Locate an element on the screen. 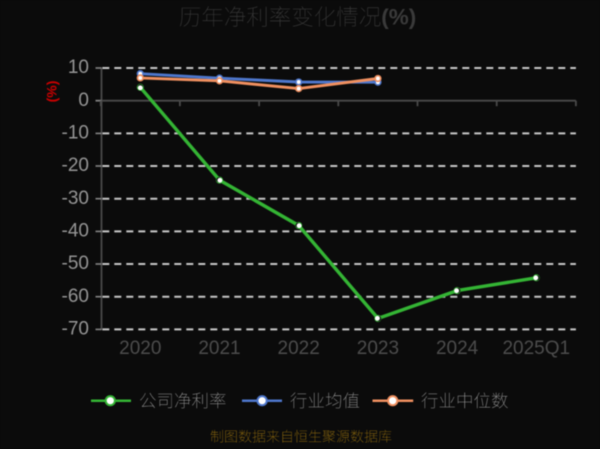 This screenshot has width=600, height=449. svg-text: -70 is located at coordinates (75, 329).